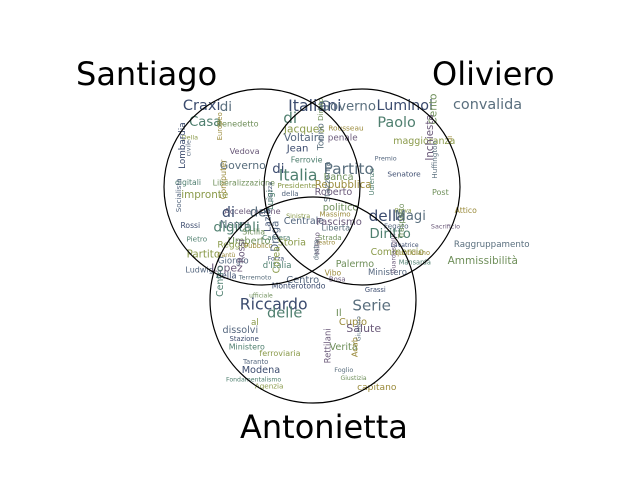  I want to click on word-a_only: Europeo, so click(220, 126).